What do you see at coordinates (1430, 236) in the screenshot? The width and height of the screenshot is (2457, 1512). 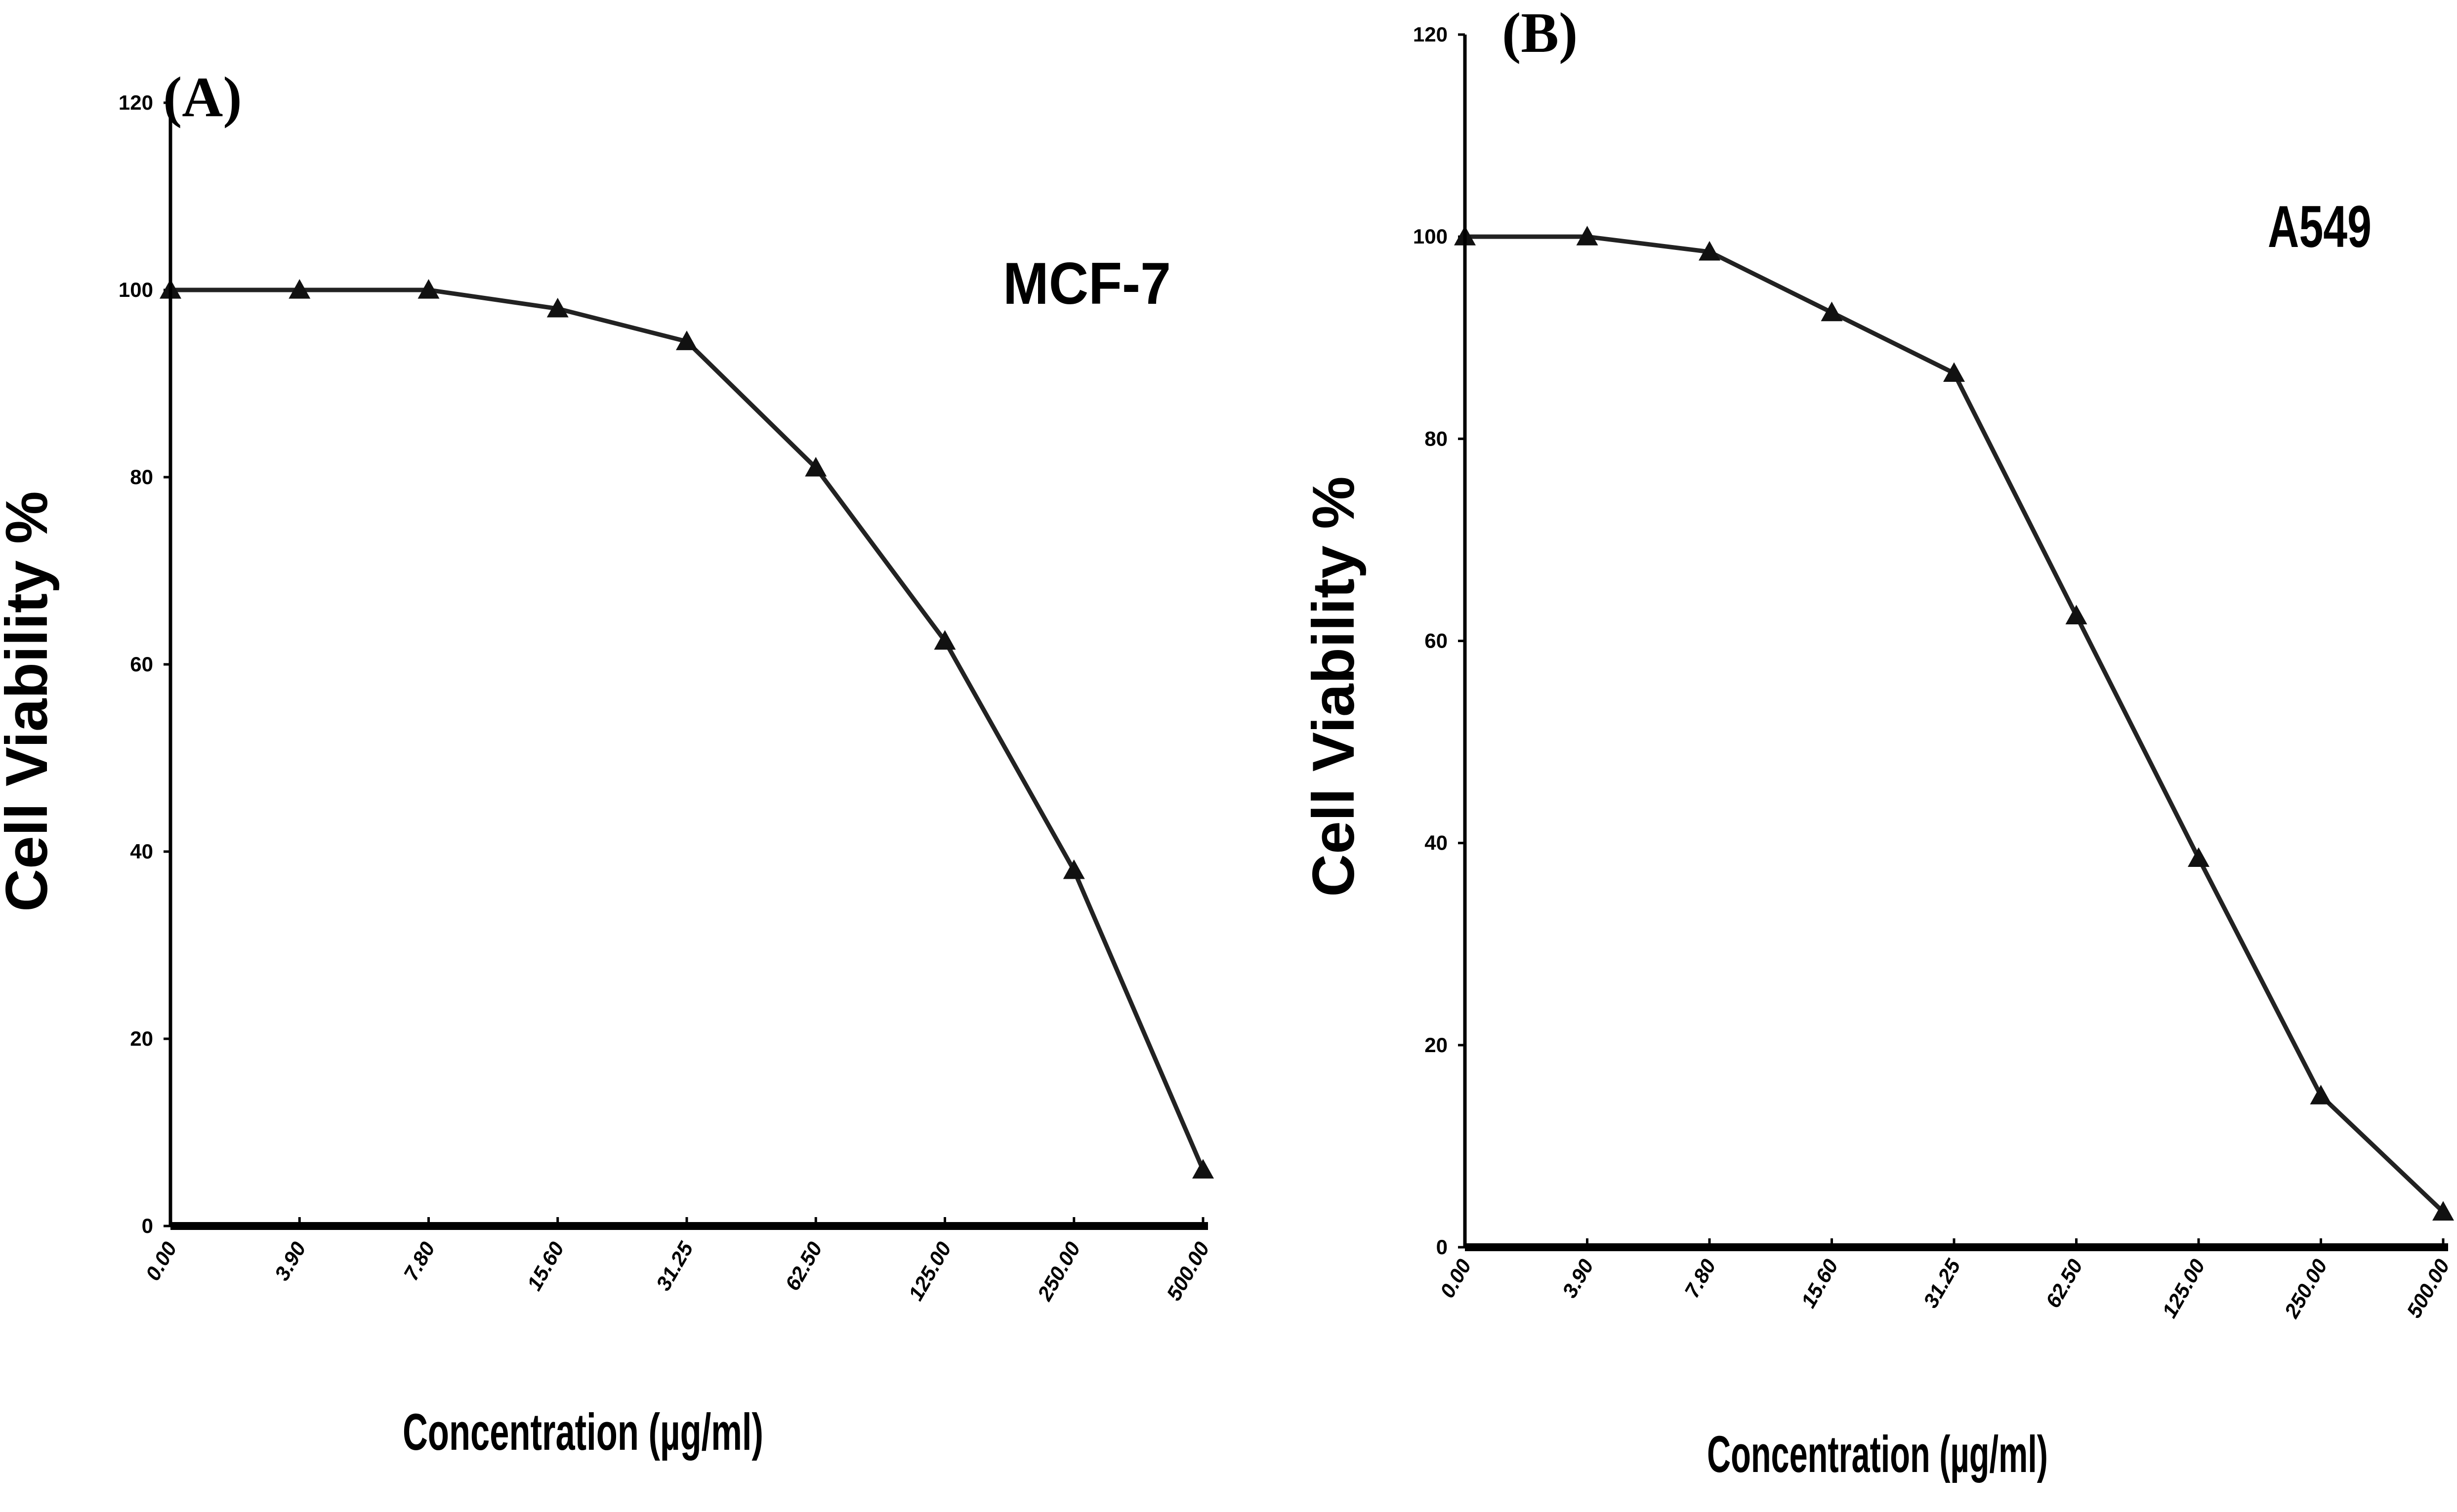 I see `panel-b-y-tick-label: 100` at bounding box center [1430, 236].